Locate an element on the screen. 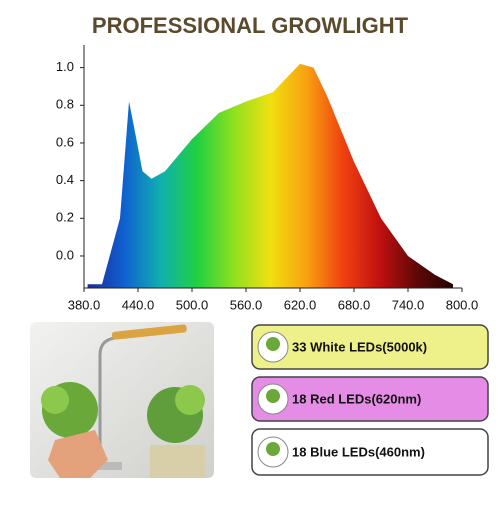  x-tick-label: 740.0 is located at coordinates (408, 304).